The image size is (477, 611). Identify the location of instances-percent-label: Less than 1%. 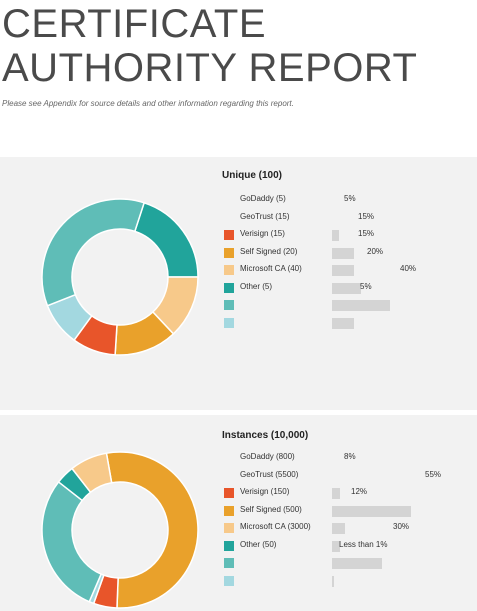
(363, 544).